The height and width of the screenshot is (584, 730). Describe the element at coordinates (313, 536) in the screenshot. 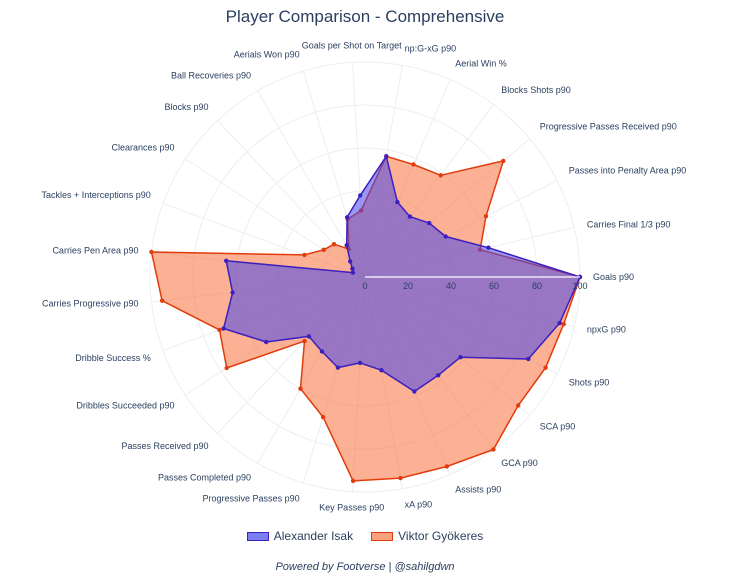

I see `legend-label-isak: Alexander Isak` at that location.